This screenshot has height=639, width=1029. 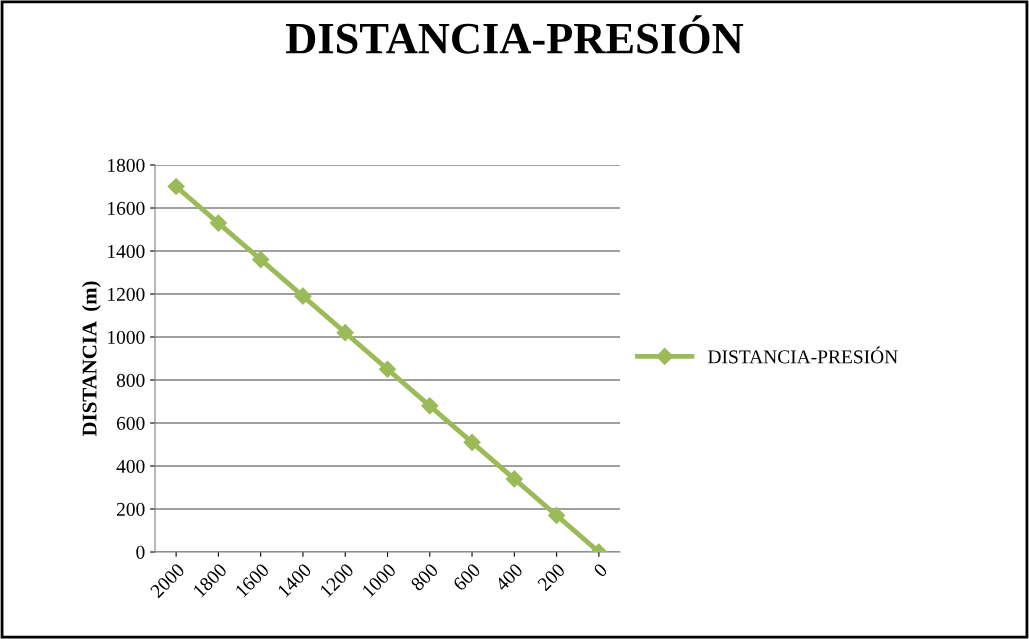 I want to click on y-tick-label: 1000, so click(x=126, y=337).